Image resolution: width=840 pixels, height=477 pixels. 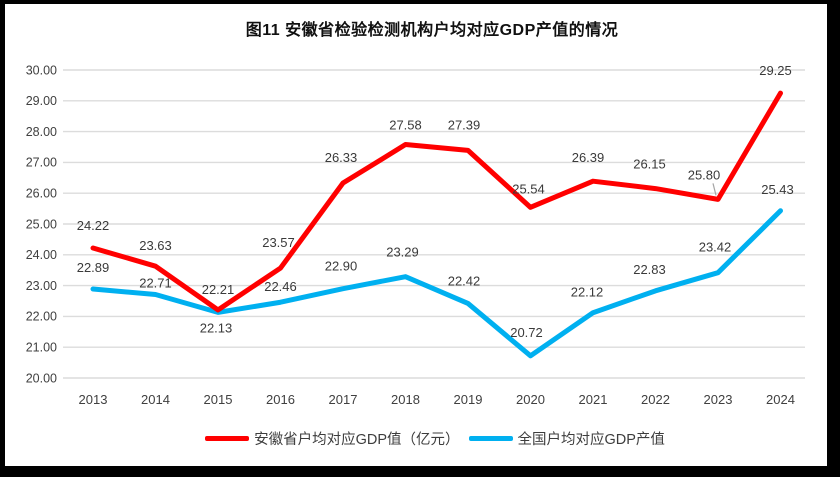 I want to click on data-label: 23.42, so click(x=715, y=247).